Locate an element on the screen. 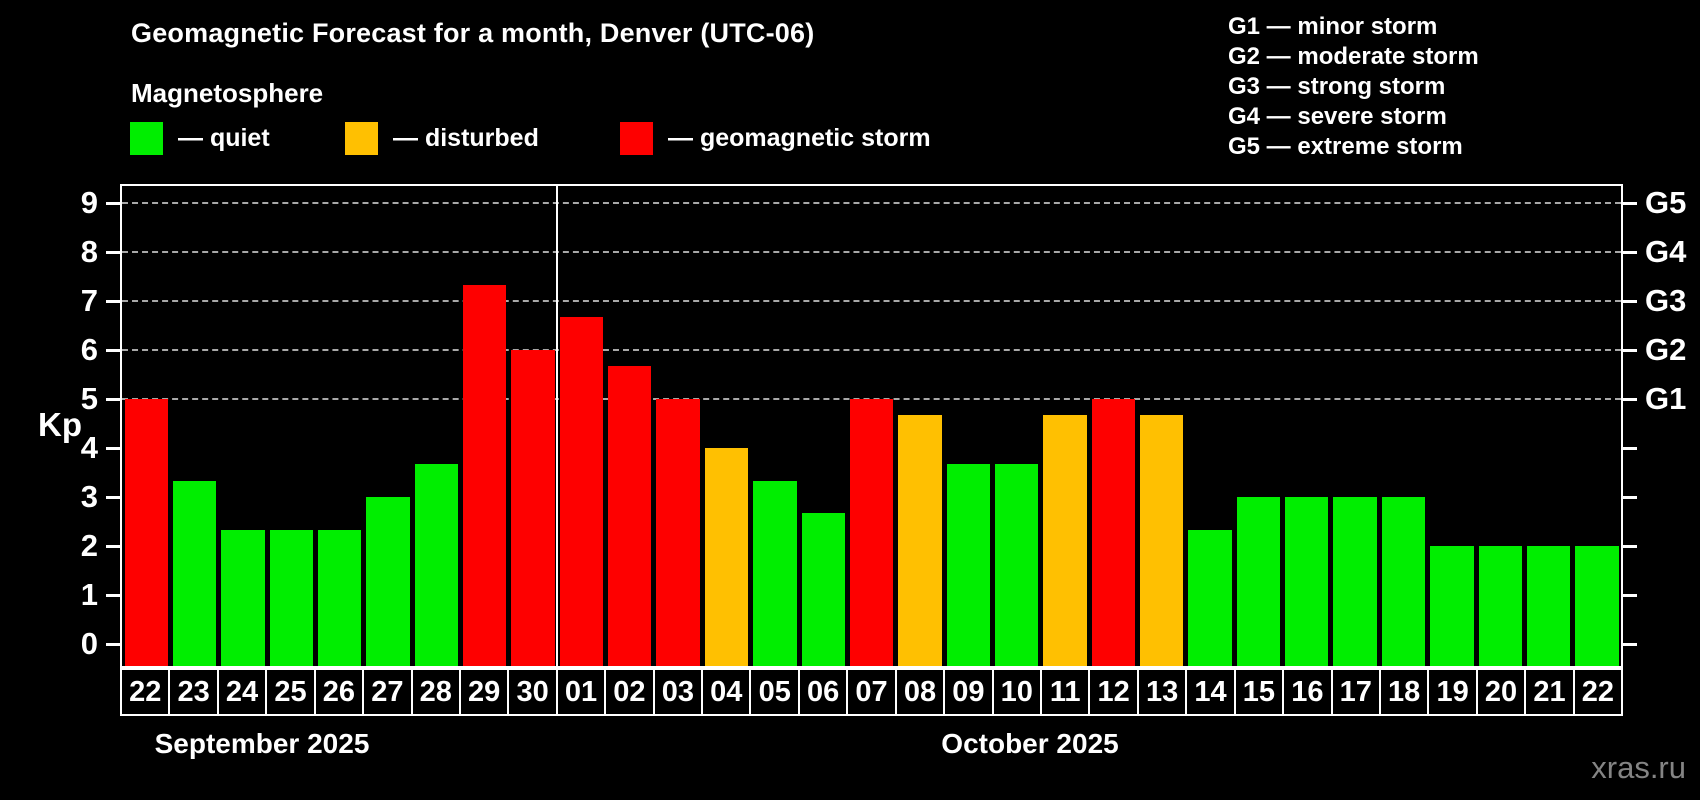 Image resolution: width=1700 pixels, height=800 pixels. date-cell: 25 is located at coordinates (290, 692).